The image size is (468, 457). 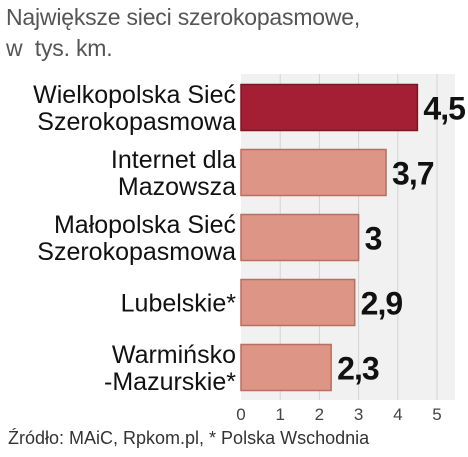 I want to click on category-label: Warmińsko, so click(x=174, y=355).